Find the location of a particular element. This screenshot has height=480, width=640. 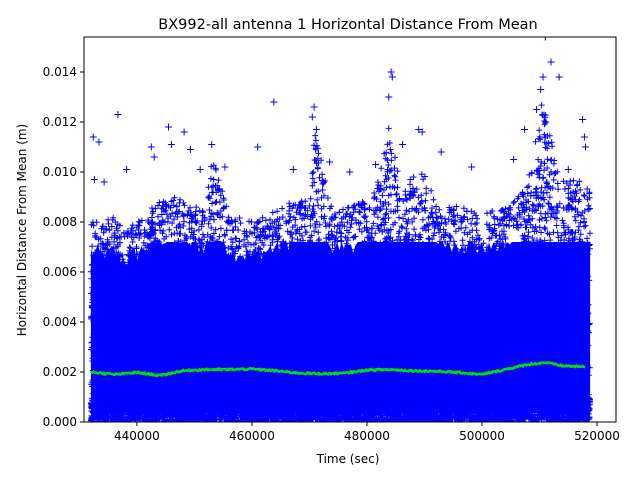

x-tick-label: 500000 is located at coordinates (482, 436).